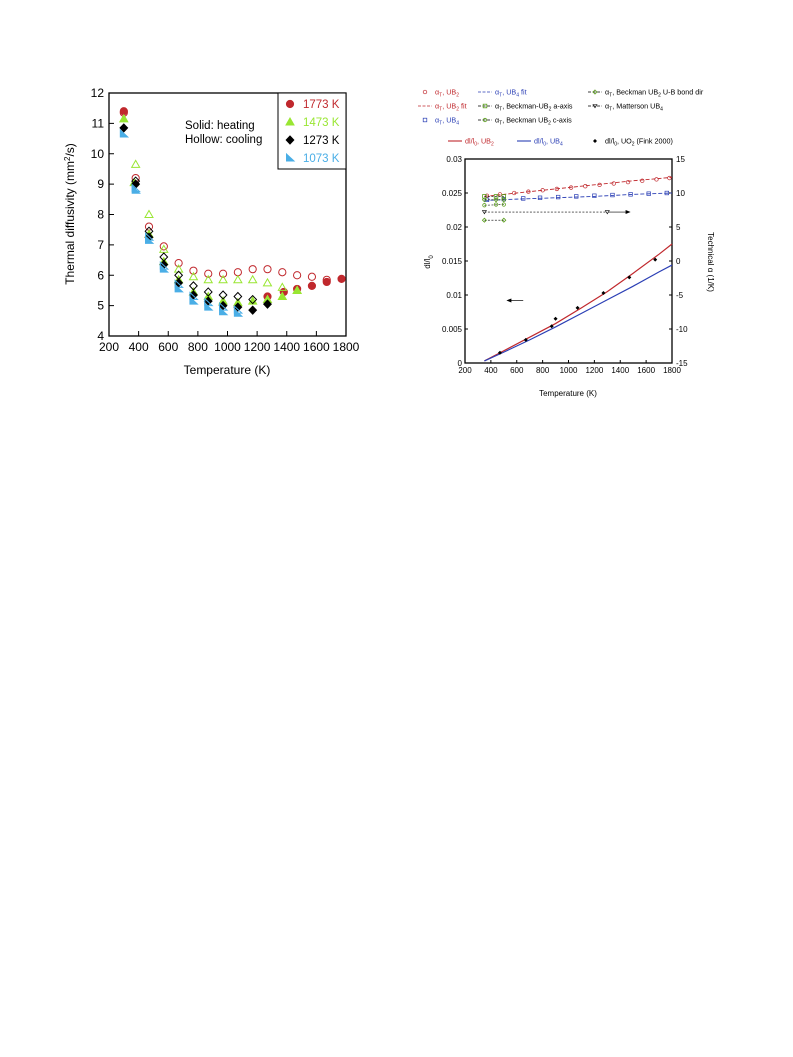 This screenshot has height=1057, width=793. What do you see at coordinates (639, 142) in the screenshot?
I see `legend-label: dl/l0, UO2 (Fink 2000)` at bounding box center [639, 142].